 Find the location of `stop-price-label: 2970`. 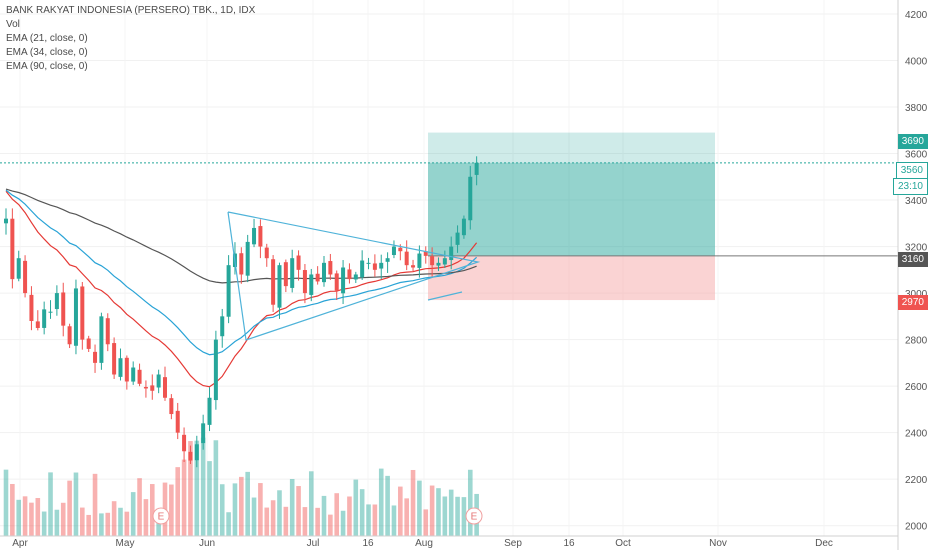

stop-price-label: 2970 is located at coordinates (912, 302).